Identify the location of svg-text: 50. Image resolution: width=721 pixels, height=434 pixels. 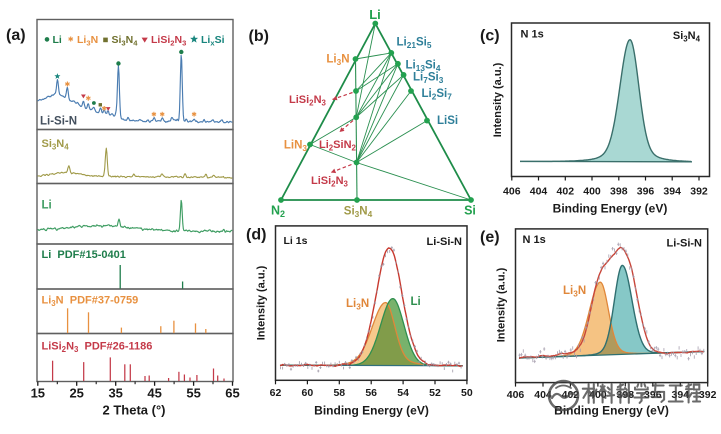
(467, 393).